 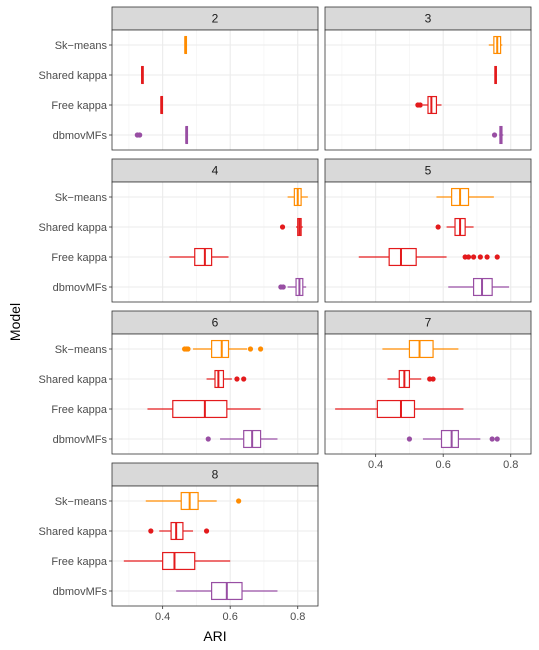 What do you see at coordinates (162, 617) in the screenshot?
I see `x-tick-label: 0.4` at bounding box center [162, 617].